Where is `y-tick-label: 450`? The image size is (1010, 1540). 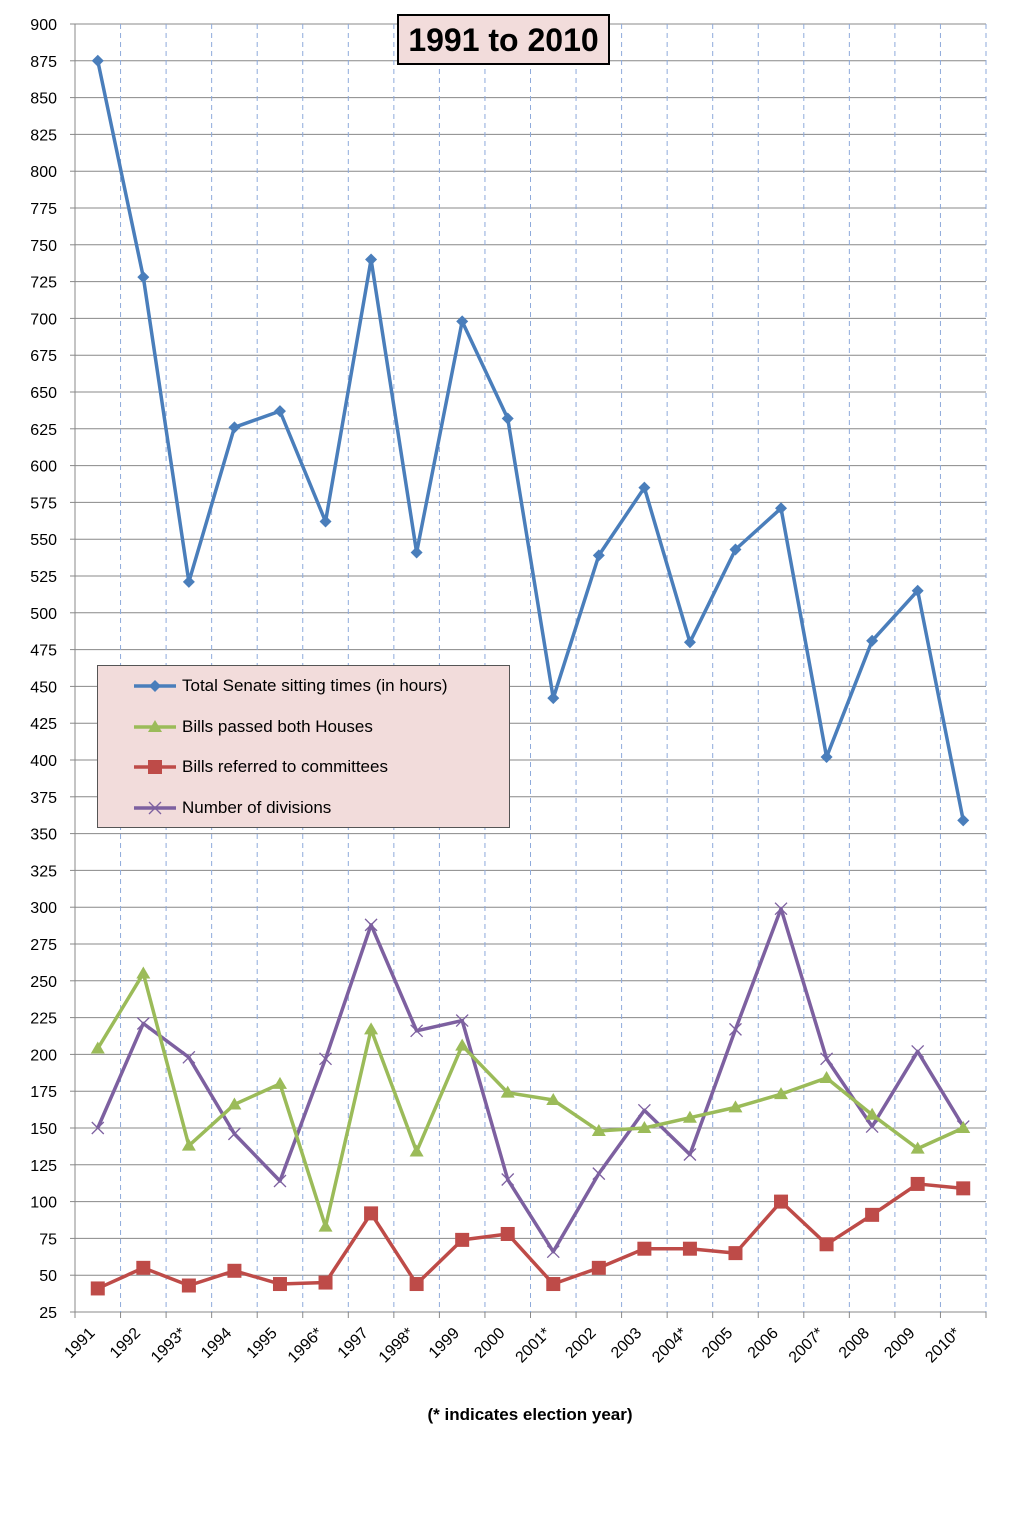
y-tick-label: 450 is located at coordinates (43, 687).